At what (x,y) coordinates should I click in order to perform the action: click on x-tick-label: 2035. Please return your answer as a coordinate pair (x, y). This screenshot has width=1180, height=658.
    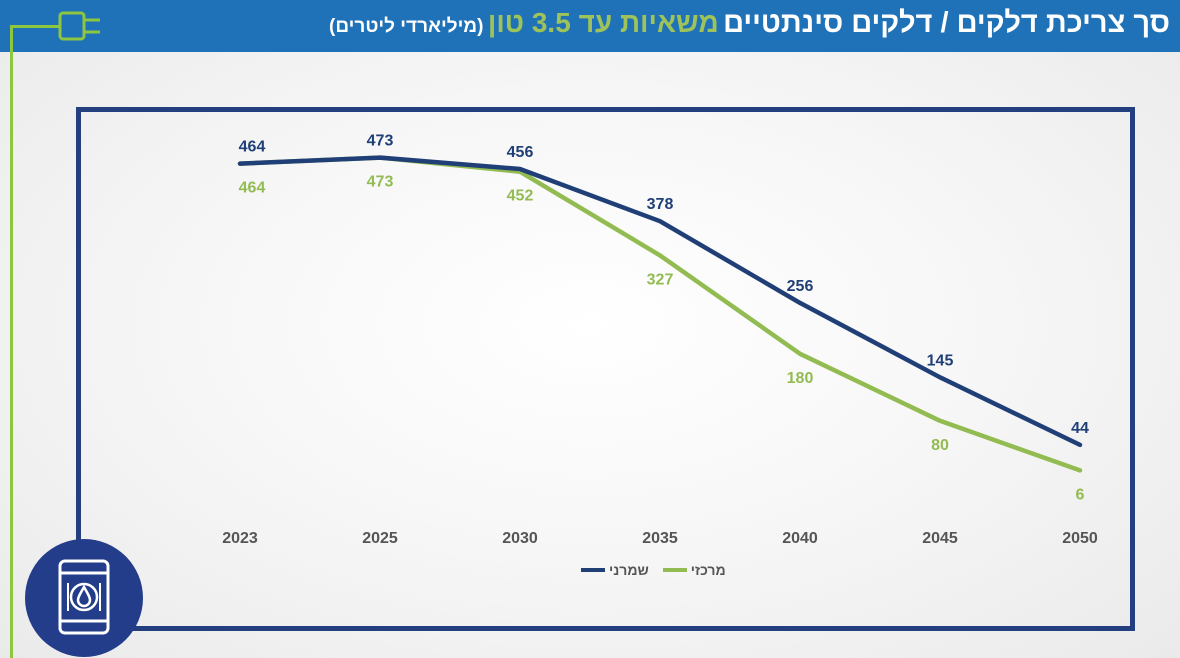
    Looking at the image, I should click on (660, 538).